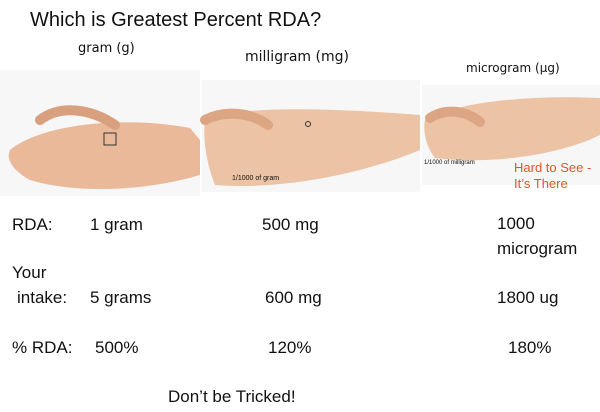 This screenshot has width=600, height=412. What do you see at coordinates (513, 68) in the screenshot?
I see `panel-label: microgram (µg)` at bounding box center [513, 68].